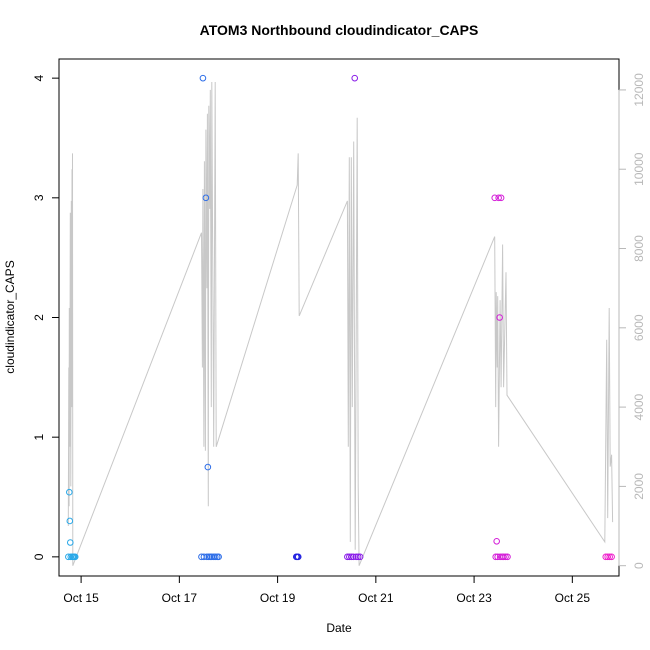  I want to click on y-tick-label-4: 4, so click(39, 77).